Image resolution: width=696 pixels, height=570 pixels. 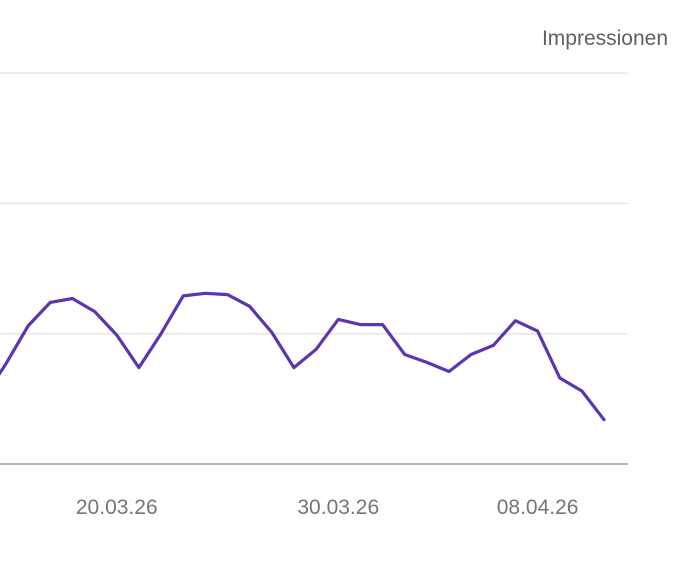 What do you see at coordinates (117, 507) in the screenshot?
I see `x-tick-label: 20.03.26` at bounding box center [117, 507].